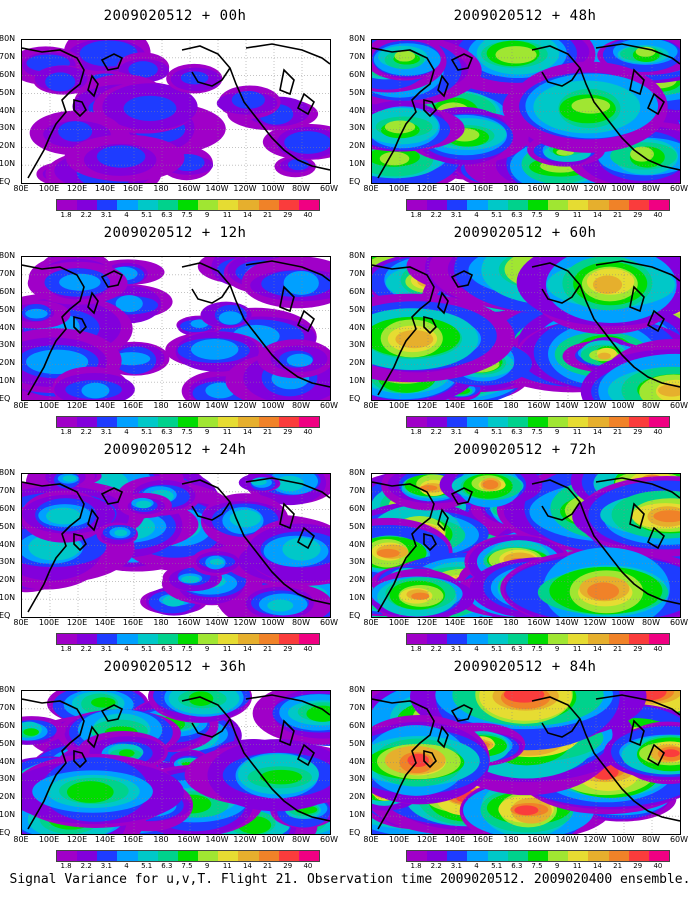  What do you see at coordinates (21, 405) in the screenshot?
I see `x-tick-label: 80E` at bounding box center [21, 405].